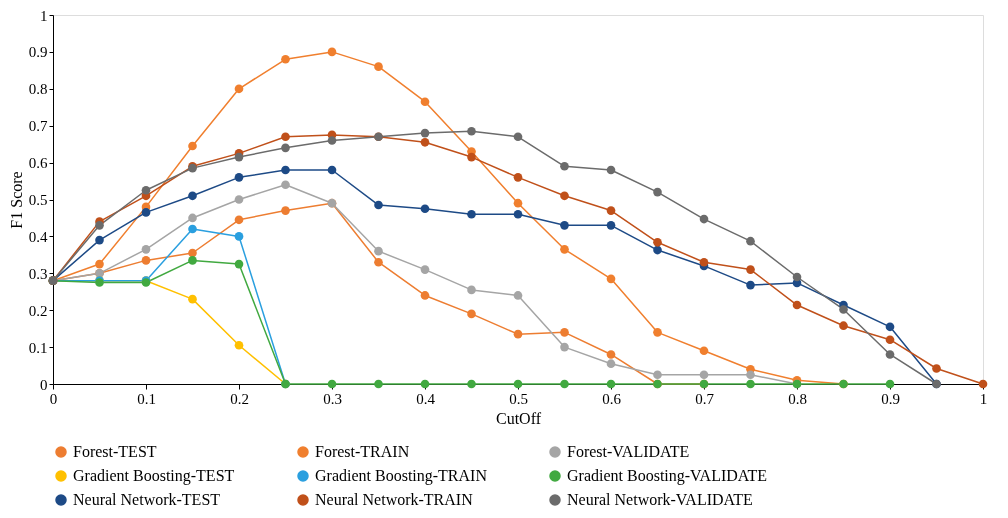 The image size is (1008, 518). I want to click on y-tick-label: 0, so click(44, 384).